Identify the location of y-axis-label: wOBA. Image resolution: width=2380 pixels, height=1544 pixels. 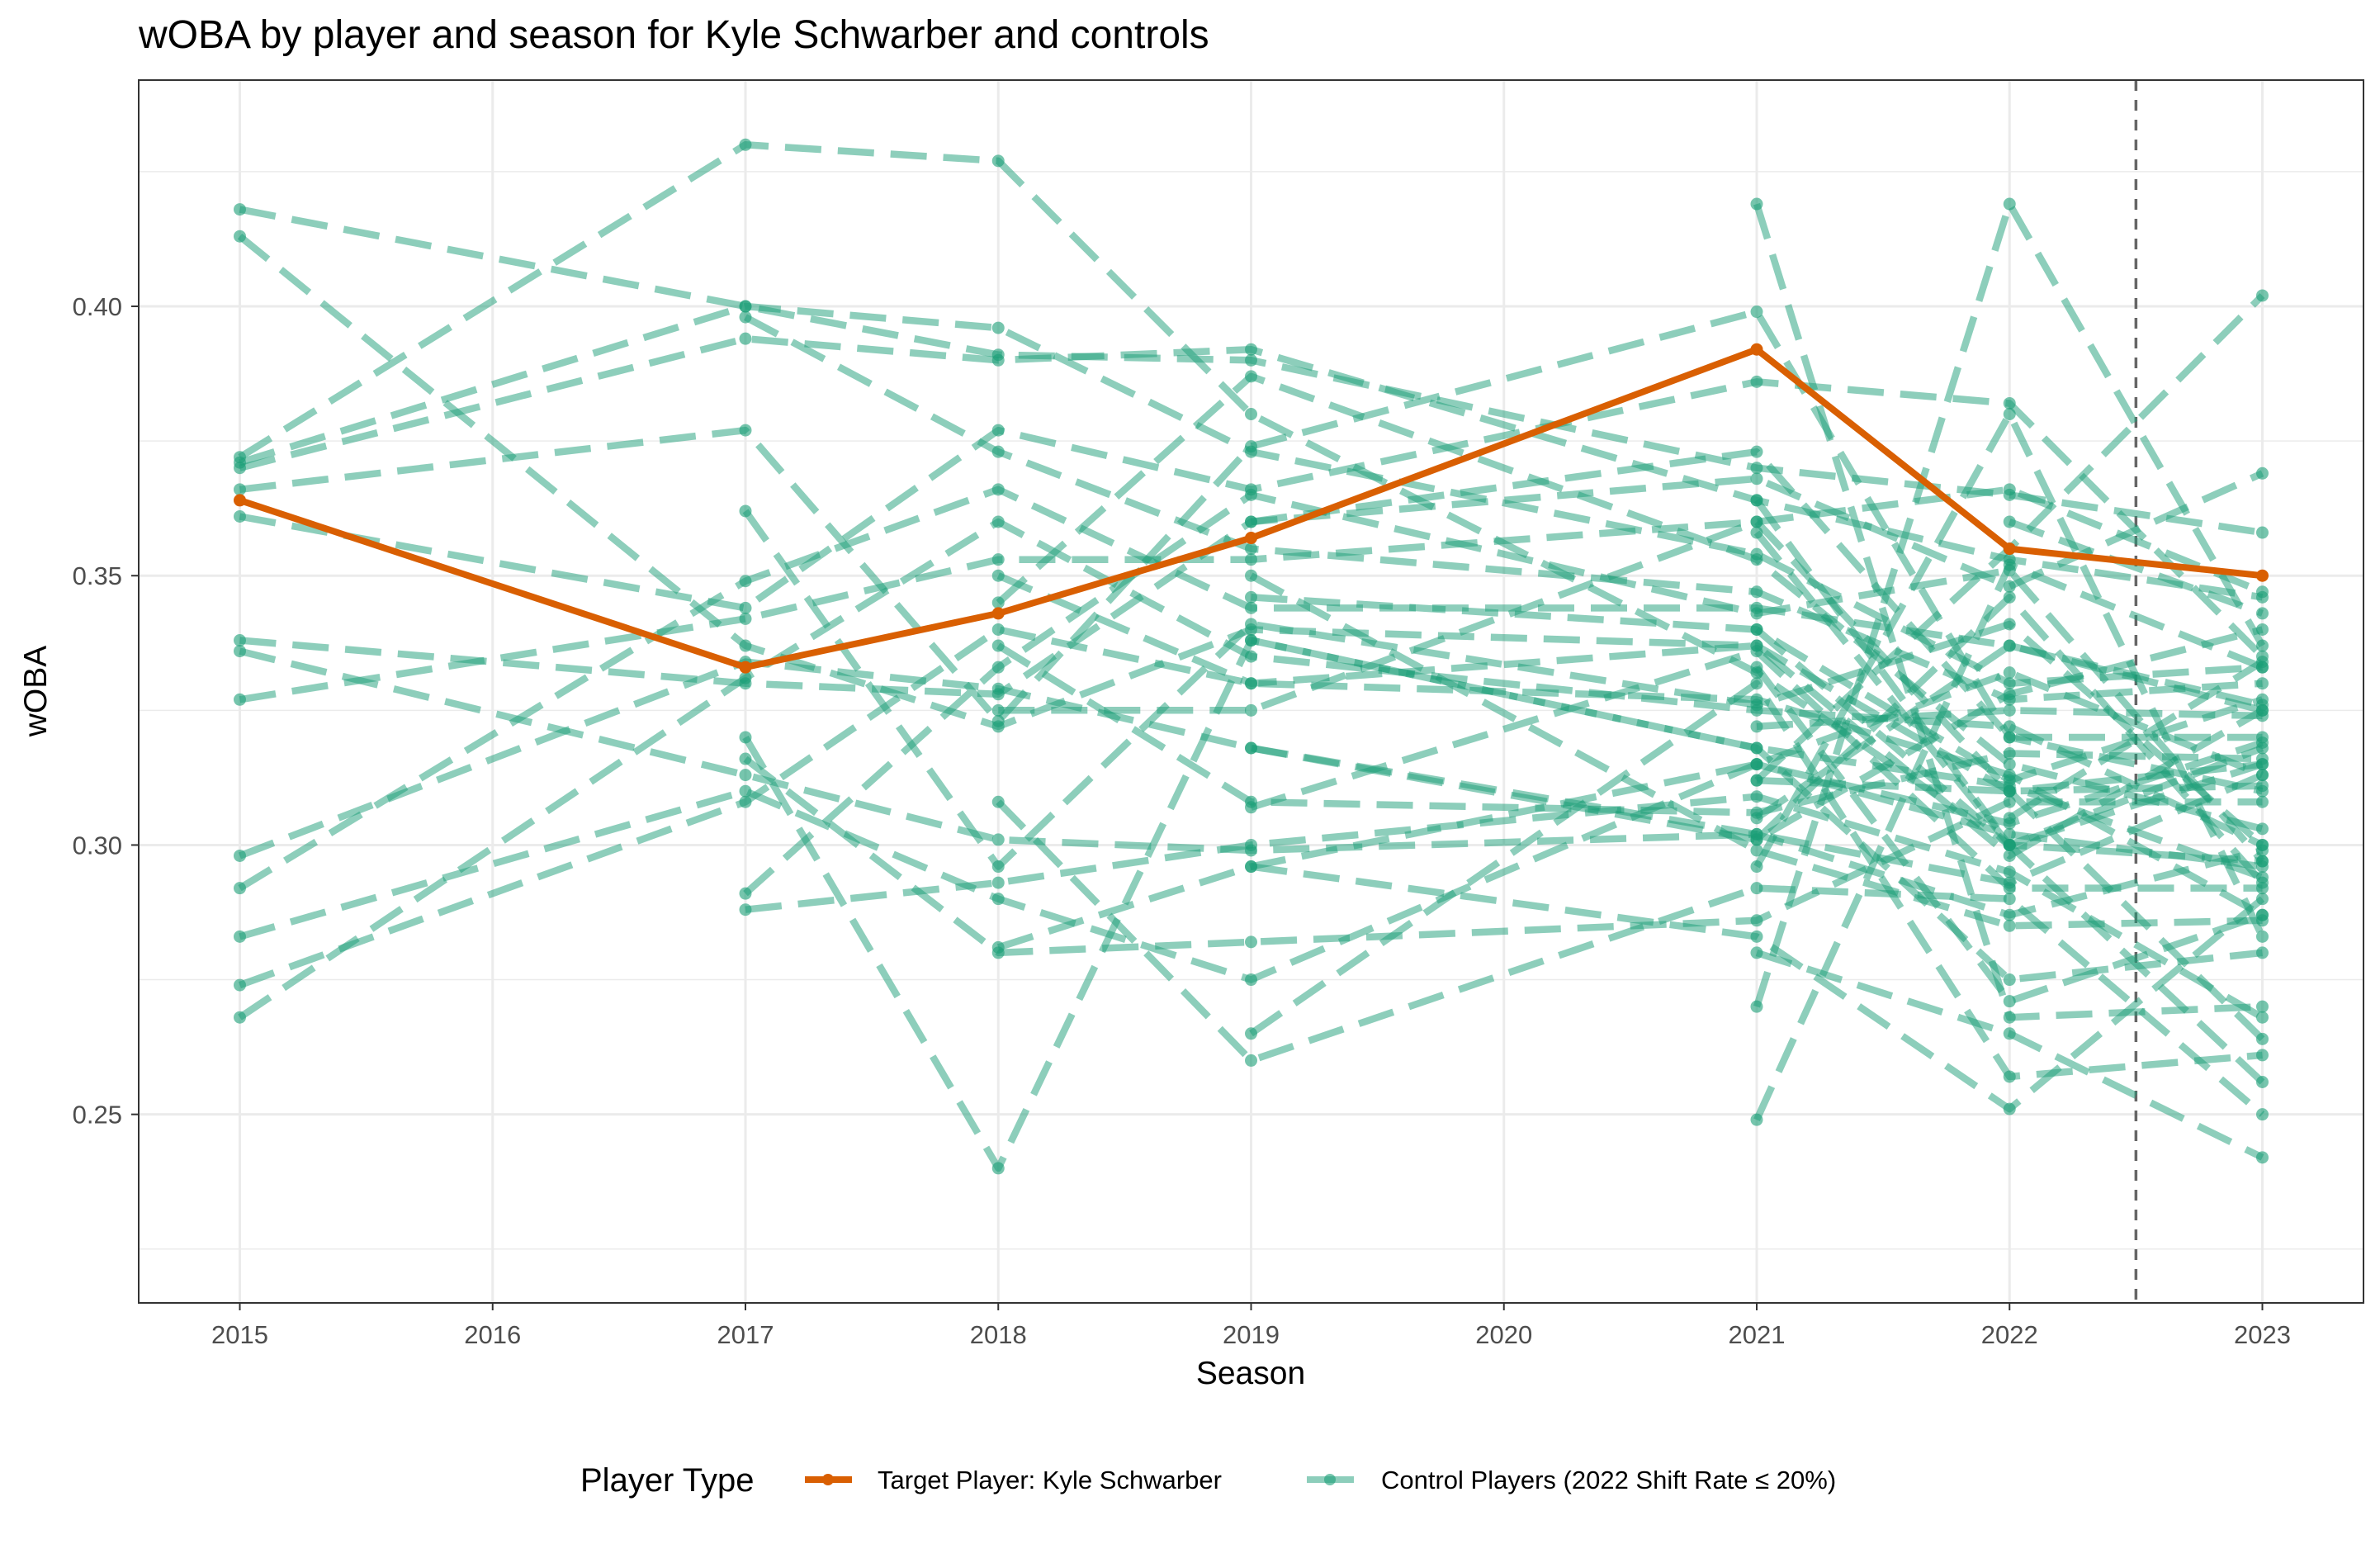
(36, 692).